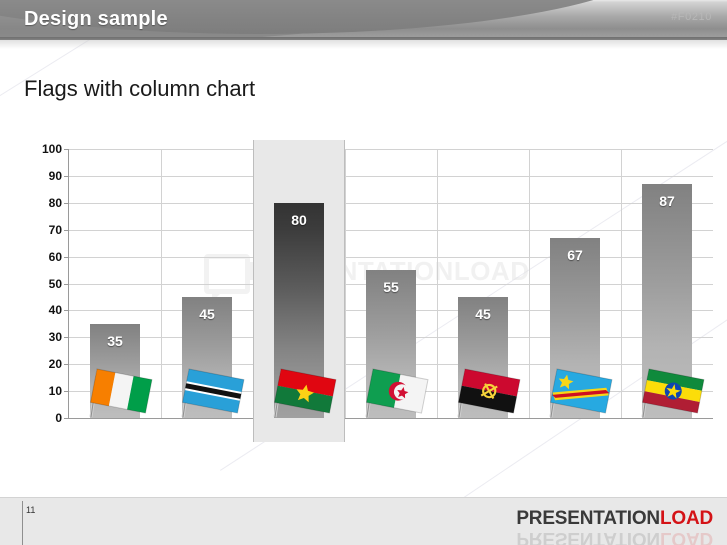  Describe the element at coordinates (299, 220) in the screenshot. I see `bar-value-label: 80` at that location.